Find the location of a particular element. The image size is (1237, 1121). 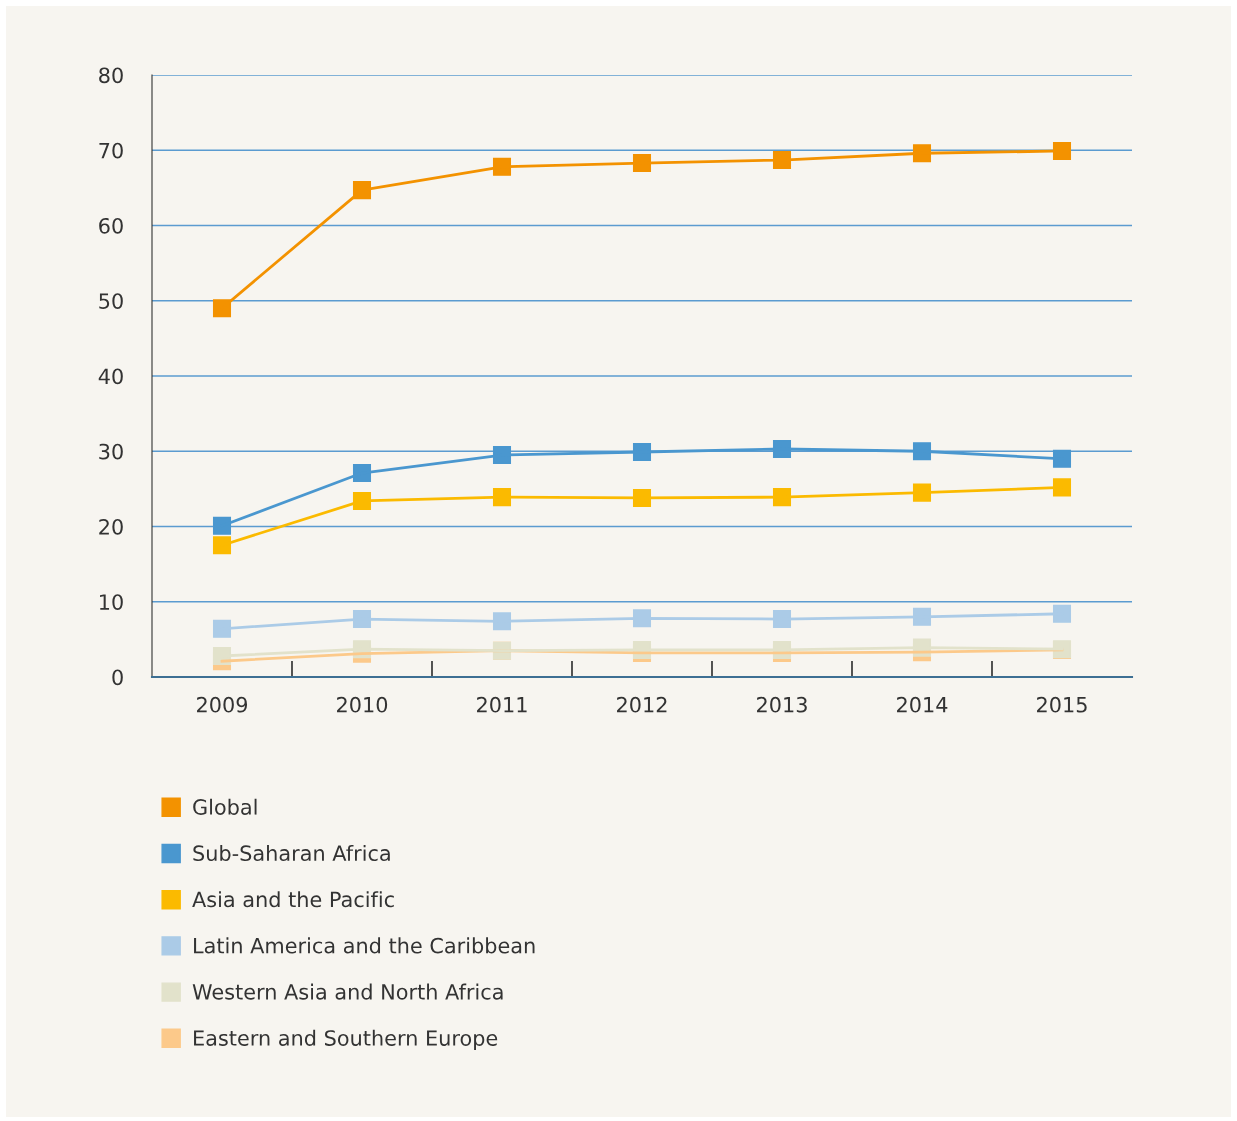

legend-label: Eastern and Southern Europe is located at coordinates (346, 1039).